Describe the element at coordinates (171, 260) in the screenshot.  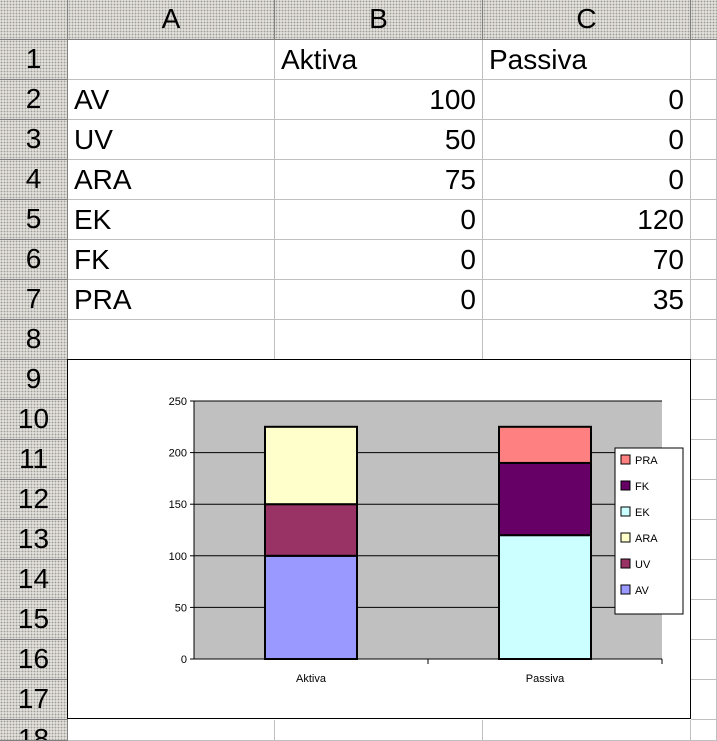
I see `cell-a6: FK` at that location.